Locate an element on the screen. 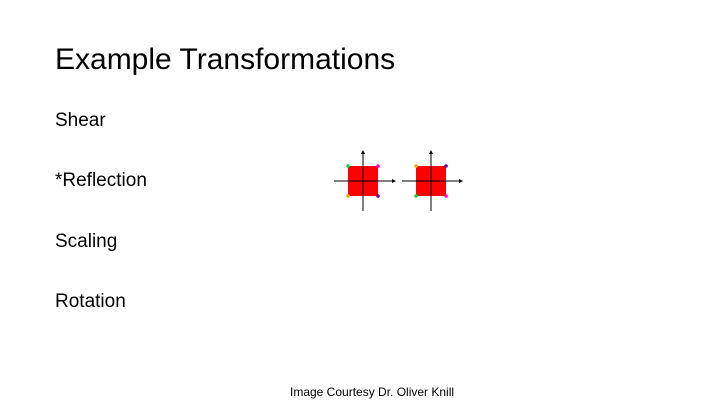  original-square-plot is located at coordinates (365, 180).